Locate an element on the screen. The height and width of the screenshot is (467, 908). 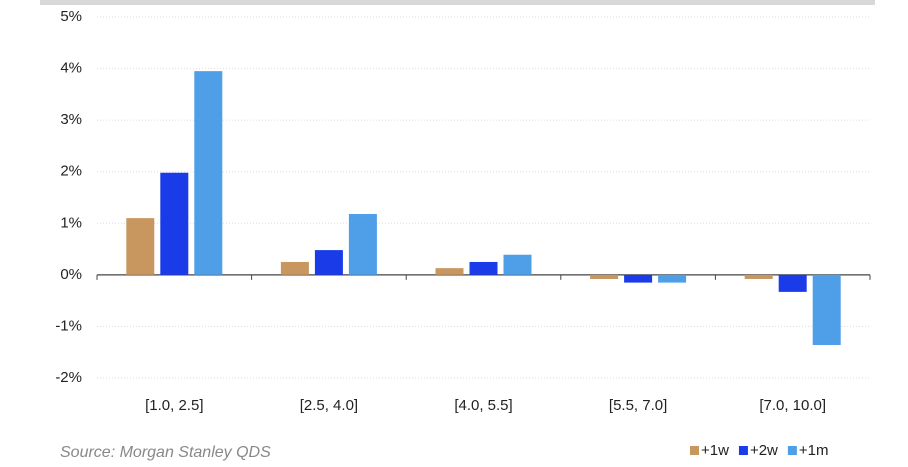
y-tick-label: 2% is located at coordinates (71, 171).